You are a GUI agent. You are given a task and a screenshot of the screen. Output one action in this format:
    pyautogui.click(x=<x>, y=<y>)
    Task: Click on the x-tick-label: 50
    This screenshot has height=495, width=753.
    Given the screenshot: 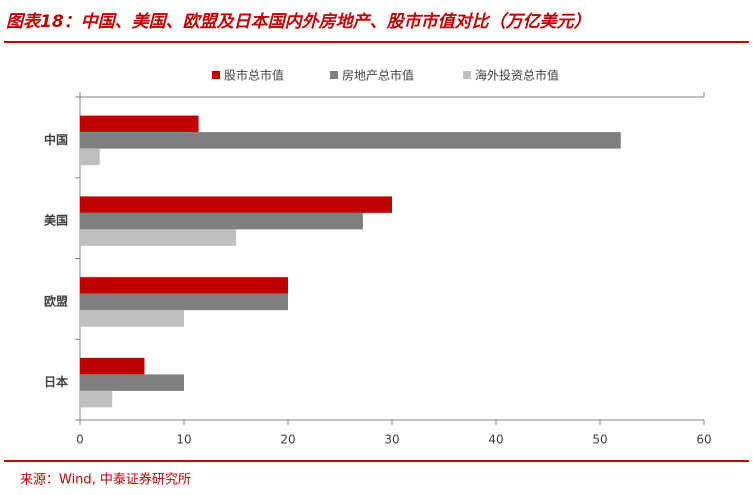 What is the action you would take?
    pyautogui.click(x=599, y=440)
    